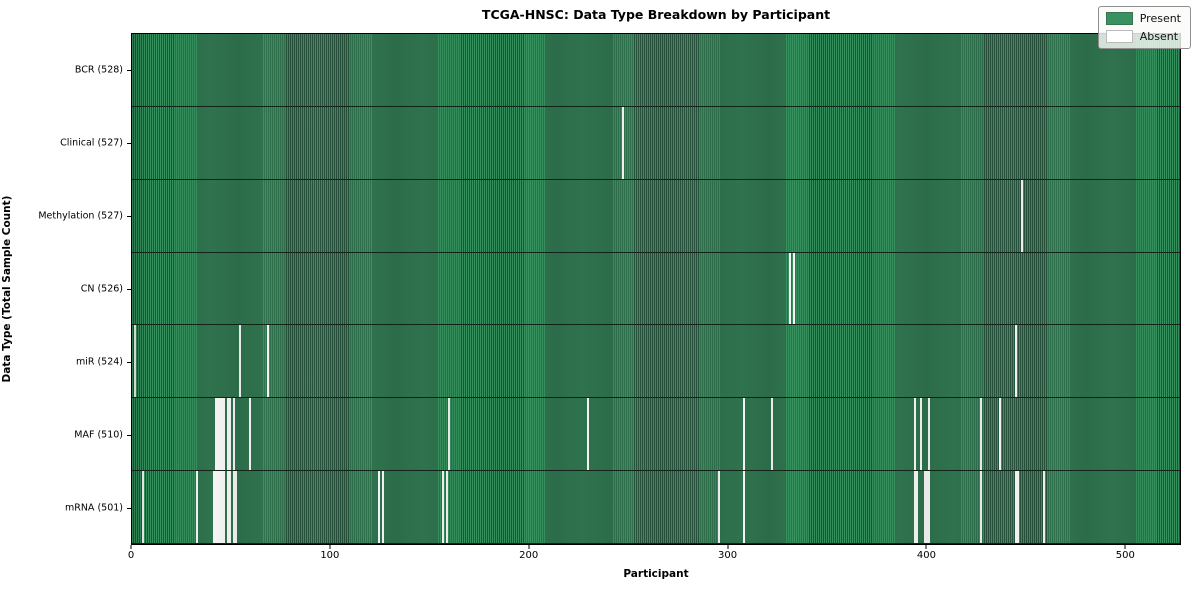 This screenshot has width=1200, height=600. What do you see at coordinates (728, 555) in the screenshot?
I see `x-tick-label-300: 300` at bounding box center [728, 555].